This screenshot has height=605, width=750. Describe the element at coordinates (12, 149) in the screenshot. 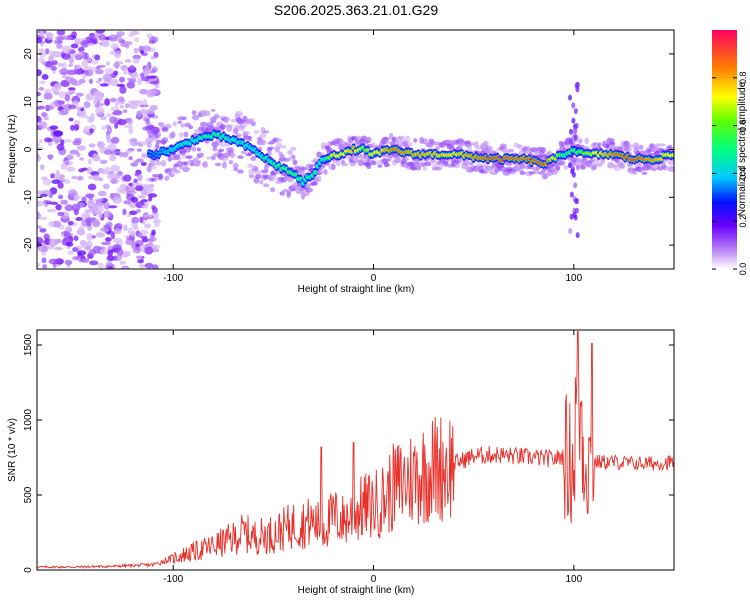

I see `spectrogram-y-label: Frequency (Hz)` at that location.